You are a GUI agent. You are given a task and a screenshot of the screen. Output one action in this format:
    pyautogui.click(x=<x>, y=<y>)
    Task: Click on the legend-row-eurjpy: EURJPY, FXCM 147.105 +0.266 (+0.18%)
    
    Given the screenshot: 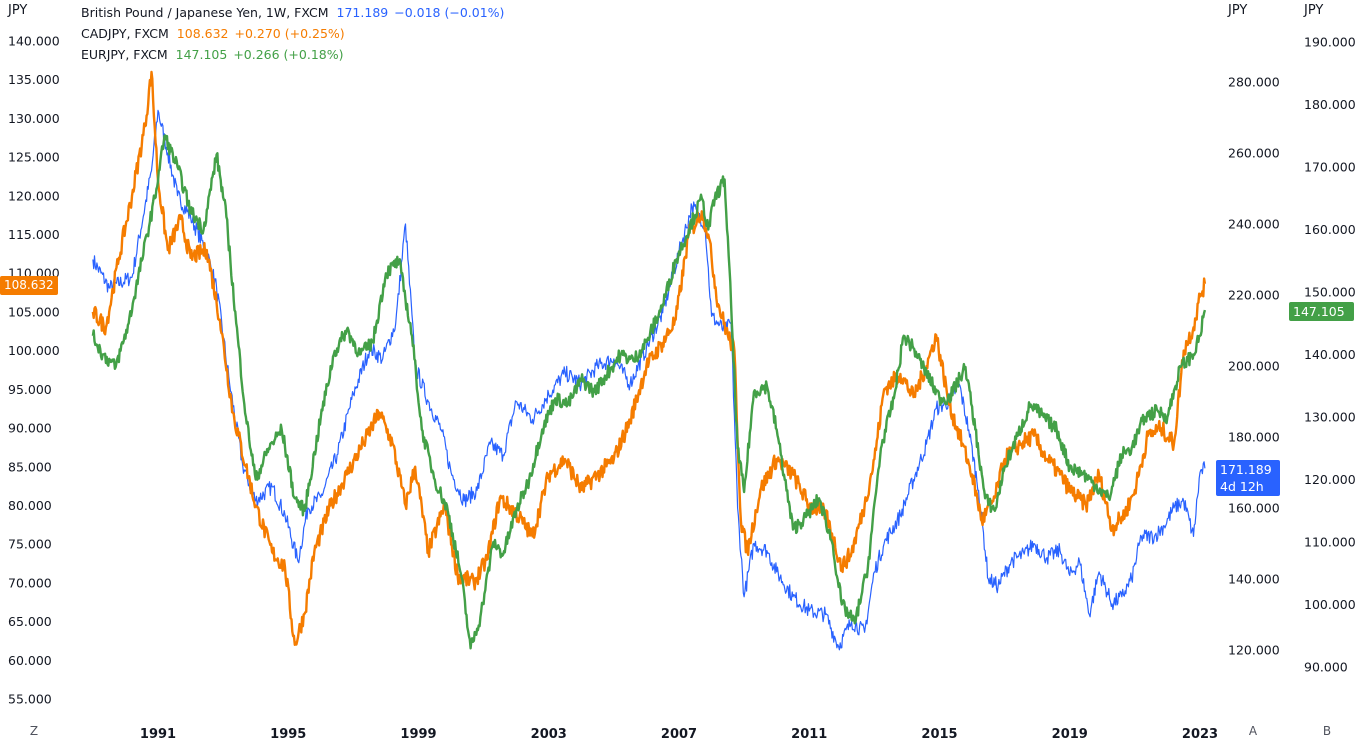 What is the action you would take?
    pyautogui.click(x=212, y=54)
    